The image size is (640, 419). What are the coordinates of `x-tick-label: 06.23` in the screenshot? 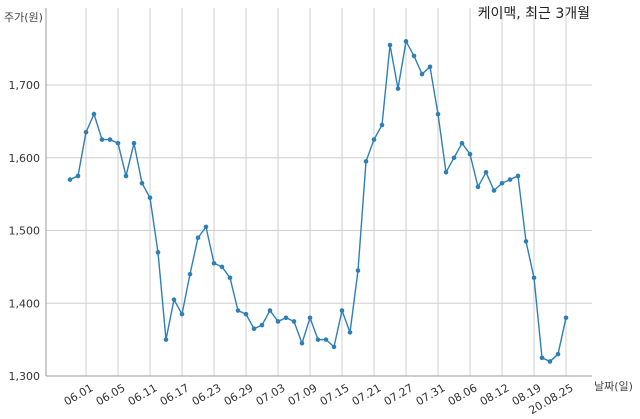 It's located at (207, 394).